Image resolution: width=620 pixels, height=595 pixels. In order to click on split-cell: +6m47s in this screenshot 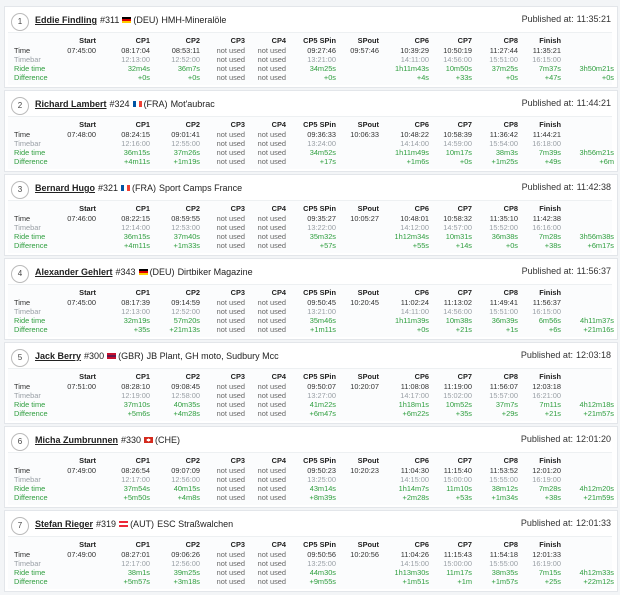, I will do `click(323, 413)`.